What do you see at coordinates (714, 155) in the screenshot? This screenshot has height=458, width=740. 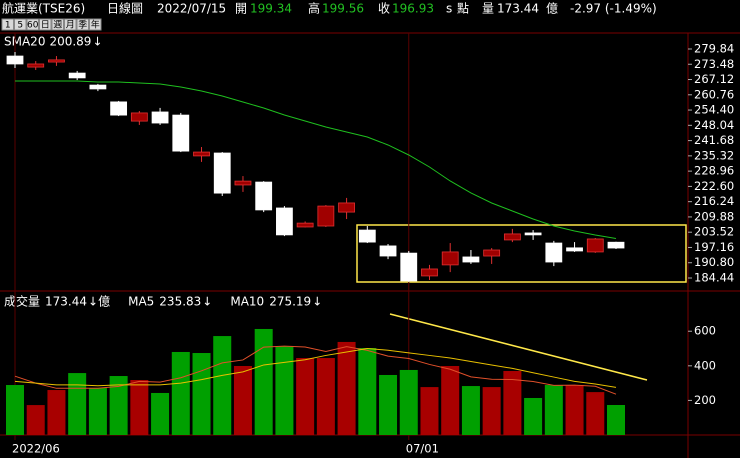 I see `y-tick-label: 235.32` at bounding box center [714, 155].